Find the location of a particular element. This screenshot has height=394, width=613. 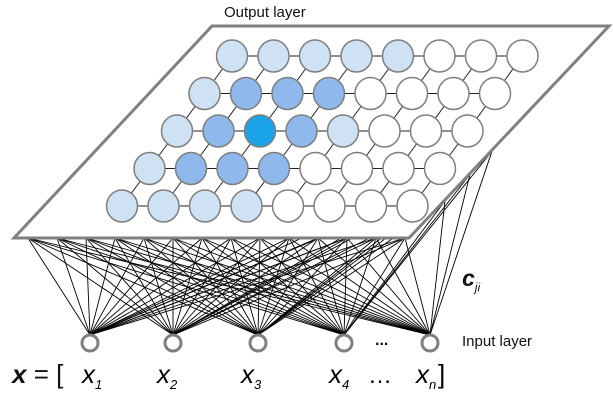

vector-name: x is located at coordinates (19, 374).